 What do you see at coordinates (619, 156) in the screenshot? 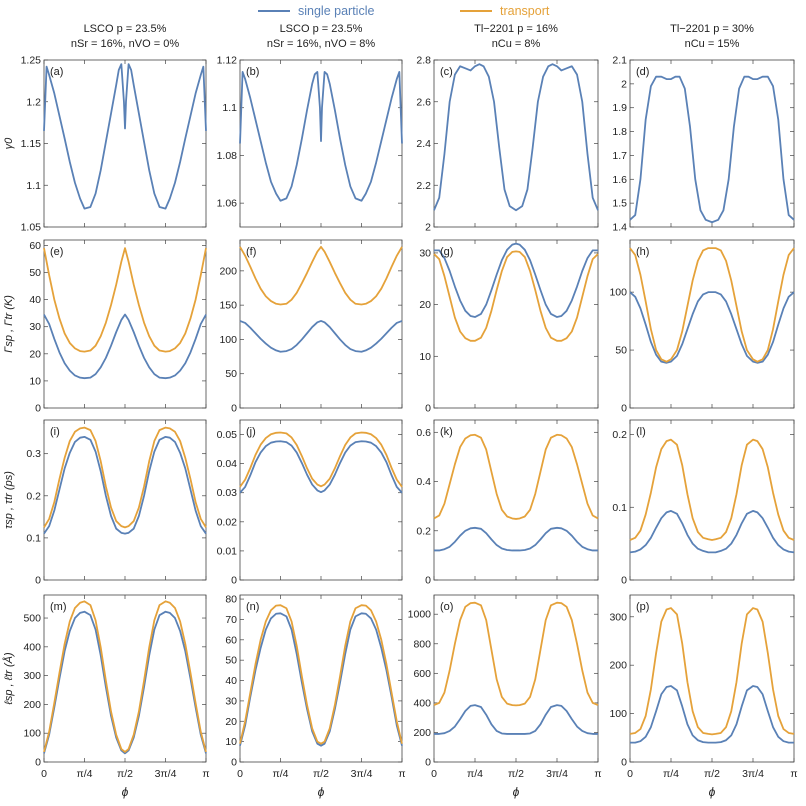
I see `y-tick-label: 1.7` at bounding box center [619, 156].